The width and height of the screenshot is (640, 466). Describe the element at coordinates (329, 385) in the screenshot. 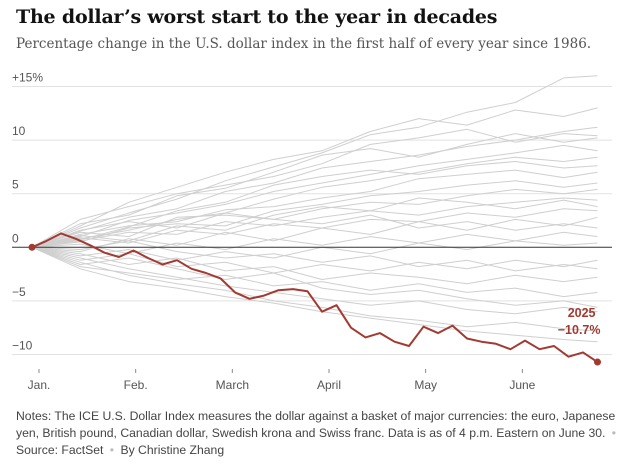

I see `x-tick-label: April` at that location.